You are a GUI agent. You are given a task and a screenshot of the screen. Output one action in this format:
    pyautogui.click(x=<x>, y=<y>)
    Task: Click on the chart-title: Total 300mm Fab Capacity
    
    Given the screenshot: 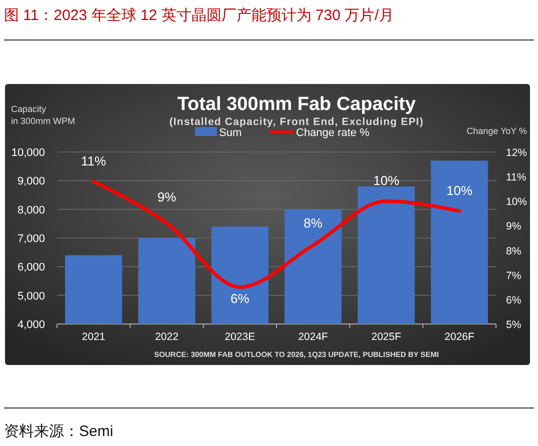 What is the action you would take?
    pyautogui.click(x=296, y=104)
    